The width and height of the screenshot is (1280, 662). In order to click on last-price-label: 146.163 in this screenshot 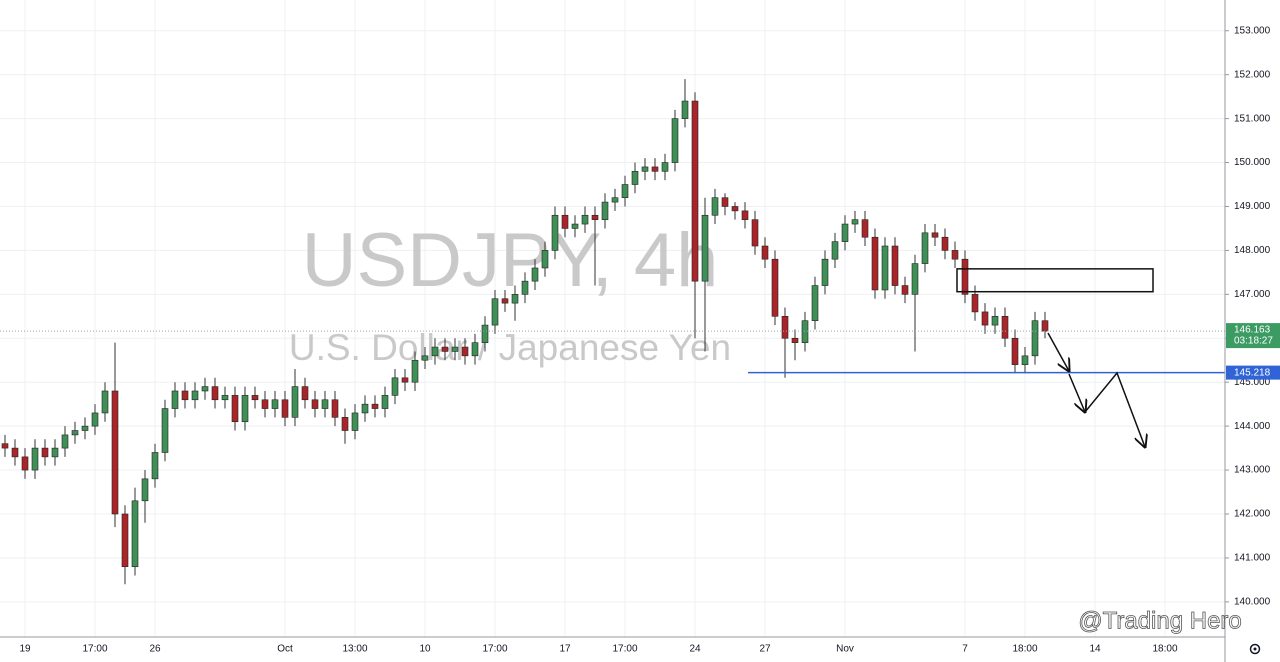, I will do `click(1252, 330)`.